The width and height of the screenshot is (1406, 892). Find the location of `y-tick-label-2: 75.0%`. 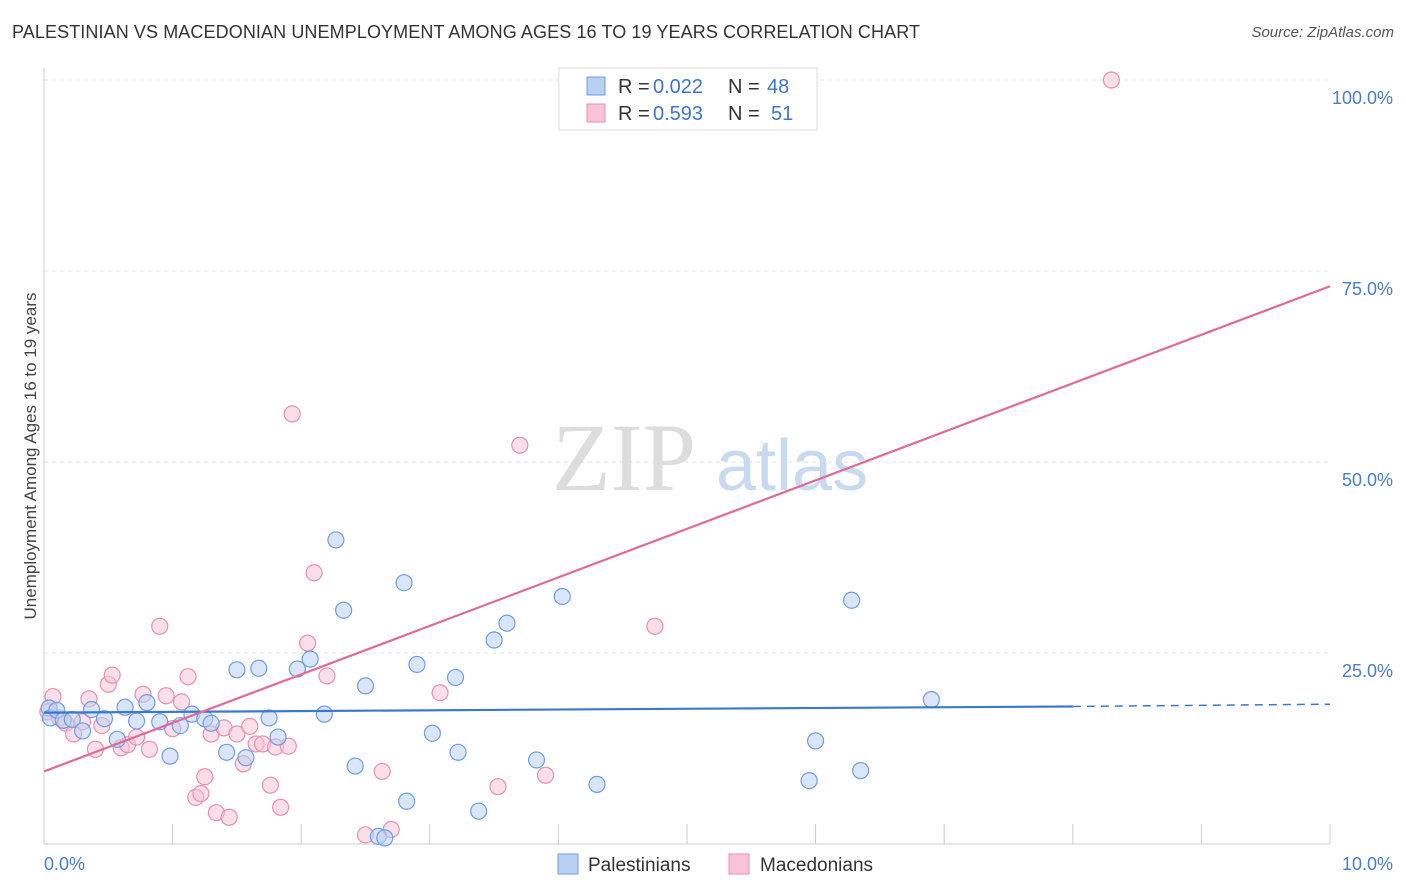

y-tick-label-2: 75.0% is located at coordinates (1367, 289).